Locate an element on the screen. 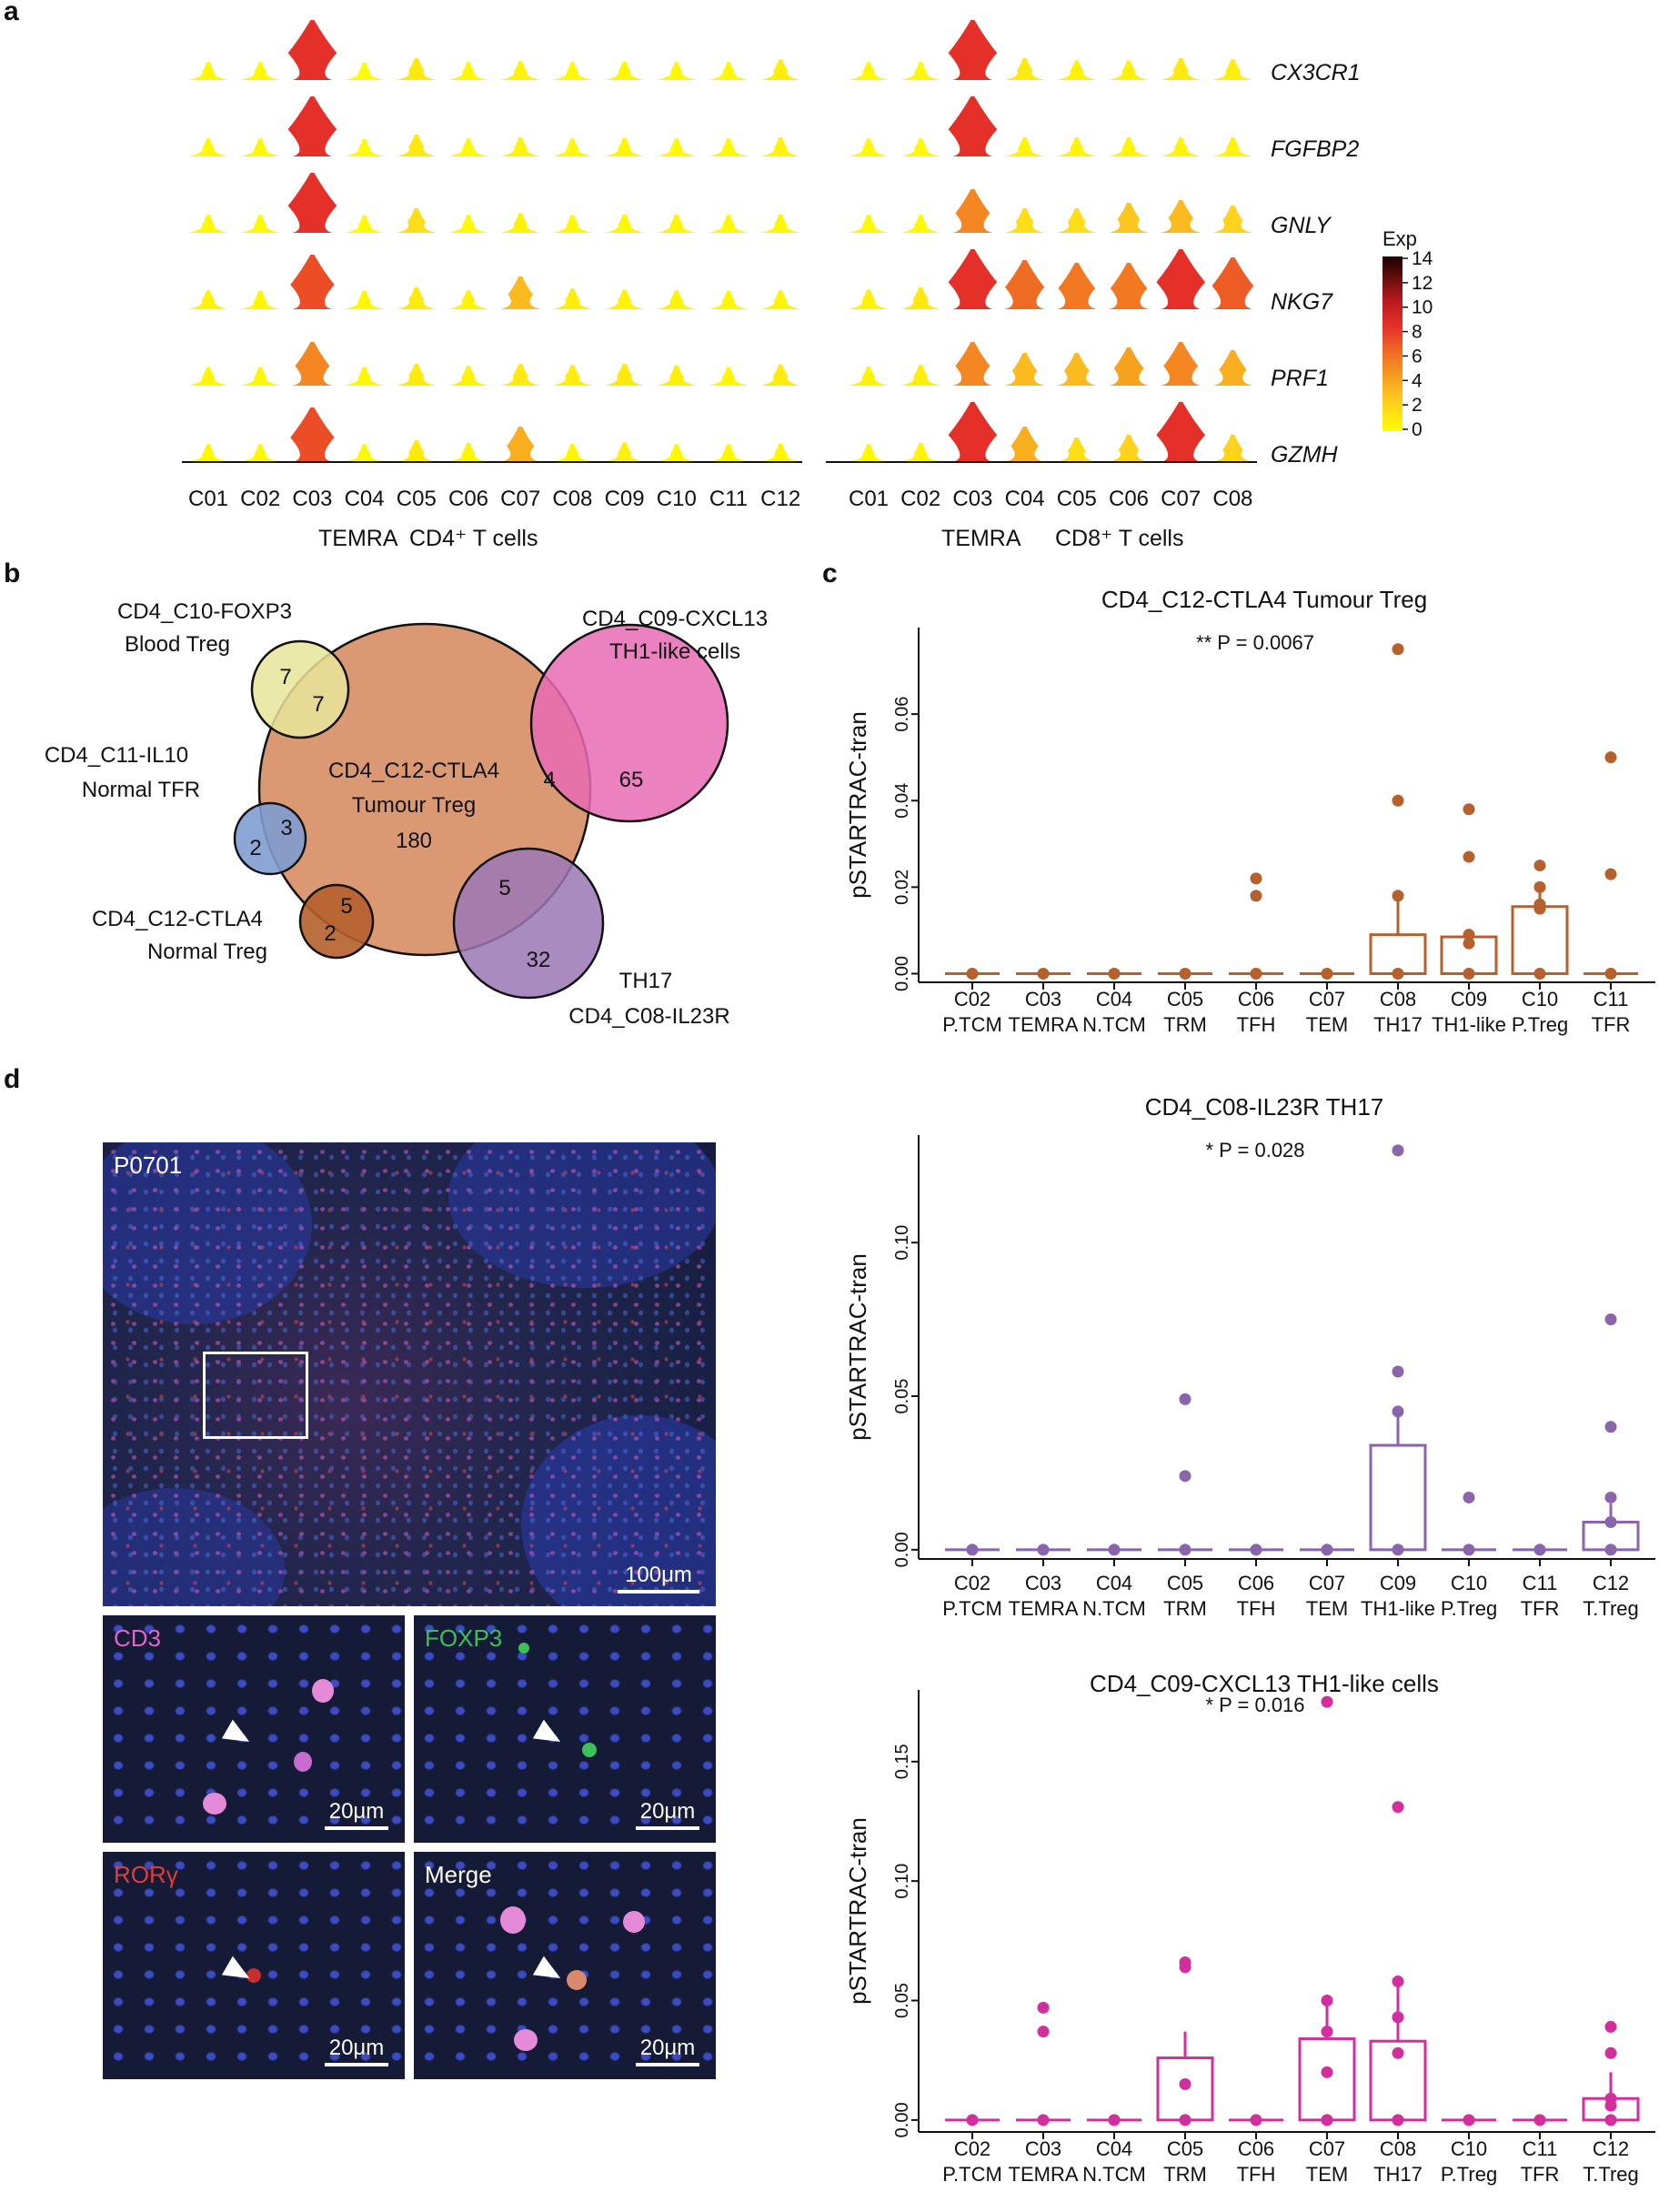 The height and width of the screenshot is (2212, 1669). x-tick-cluster: C11 is located at coordinates (1540, 2148).